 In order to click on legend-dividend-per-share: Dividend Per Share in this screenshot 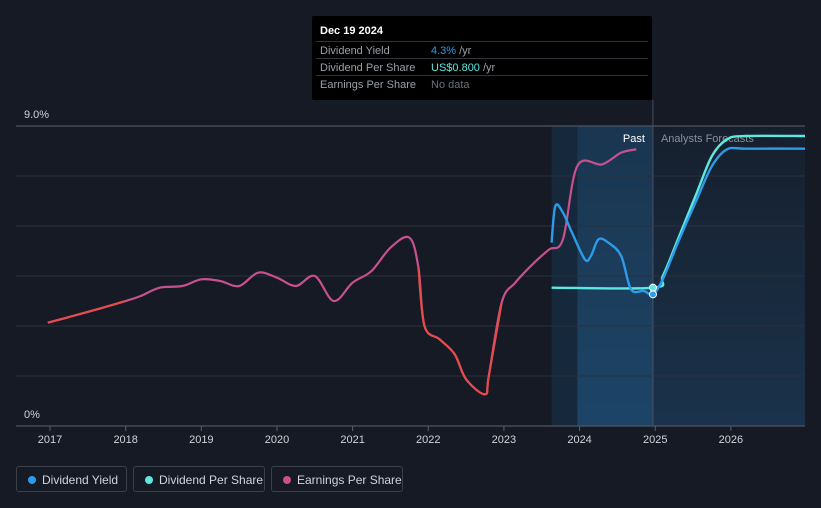, I will do `click(199, 479)`.